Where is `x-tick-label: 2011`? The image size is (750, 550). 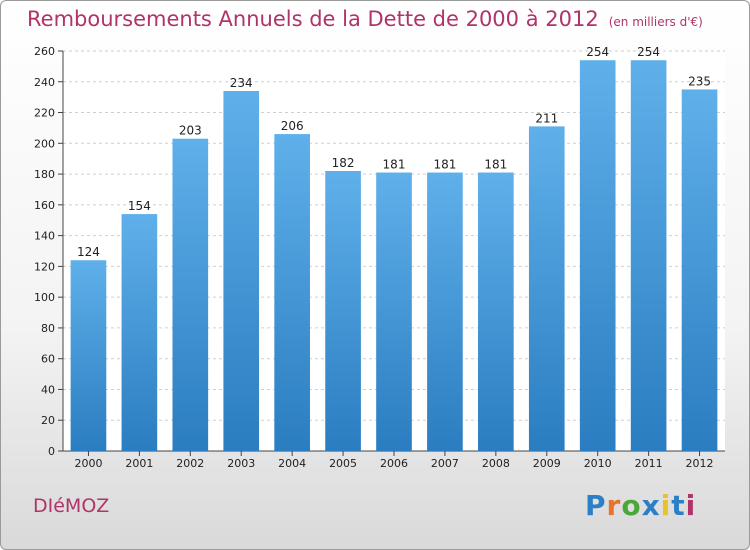
x-tick-label: 2011 is located at coordinates (649, 463).